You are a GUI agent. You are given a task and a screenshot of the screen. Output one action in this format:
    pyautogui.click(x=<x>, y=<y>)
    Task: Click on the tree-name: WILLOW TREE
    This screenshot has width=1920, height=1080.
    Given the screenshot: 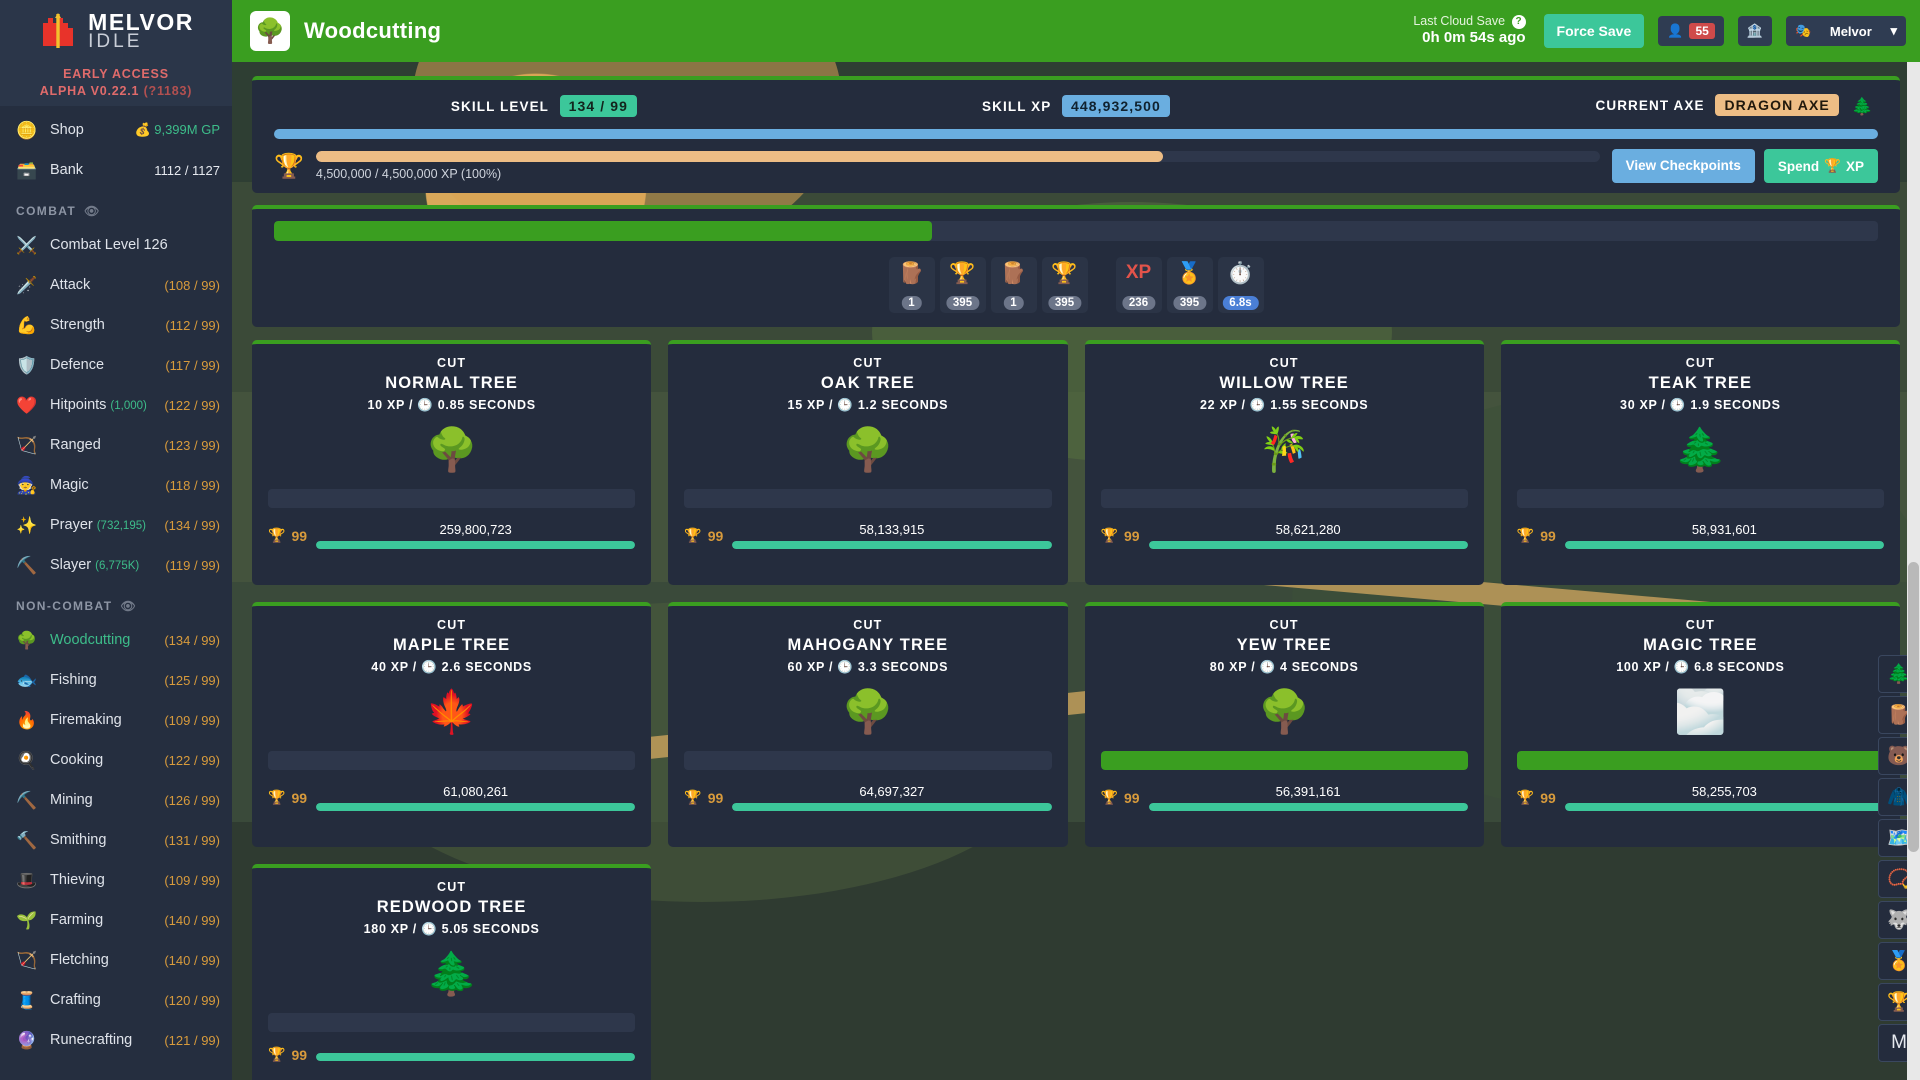 What is the action you would take?
    pyautogui.click(x=1284, y=383)
    